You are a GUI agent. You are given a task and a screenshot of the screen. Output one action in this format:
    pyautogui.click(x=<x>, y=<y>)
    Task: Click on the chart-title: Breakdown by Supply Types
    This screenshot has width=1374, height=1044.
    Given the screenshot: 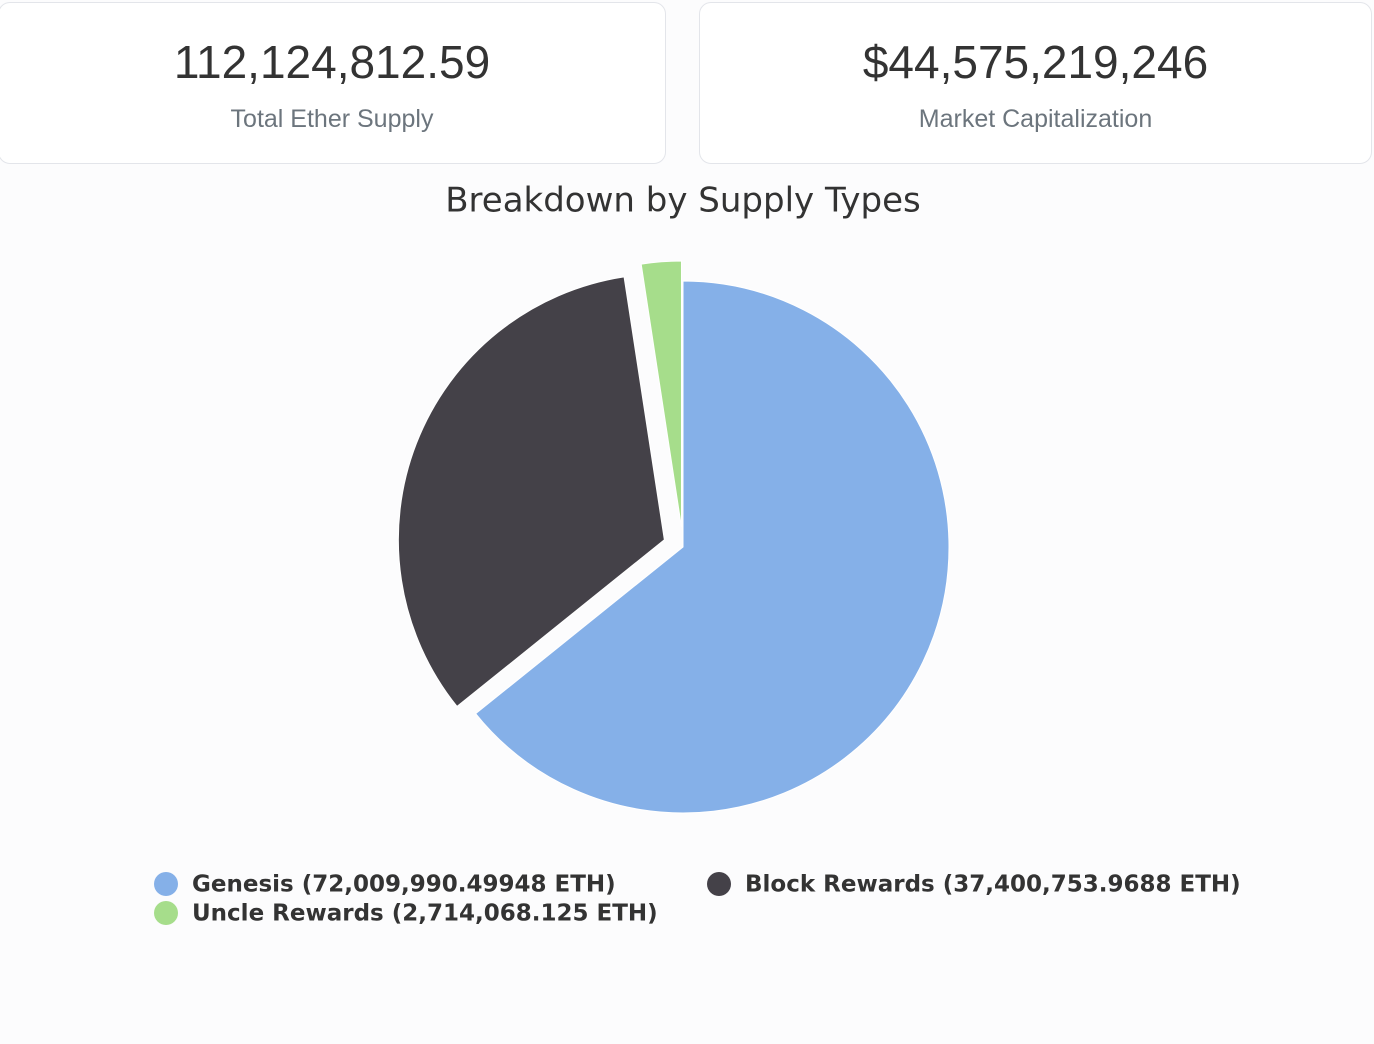 What is the action you would take?
    pyautogui.click(x=683, y=201)
    